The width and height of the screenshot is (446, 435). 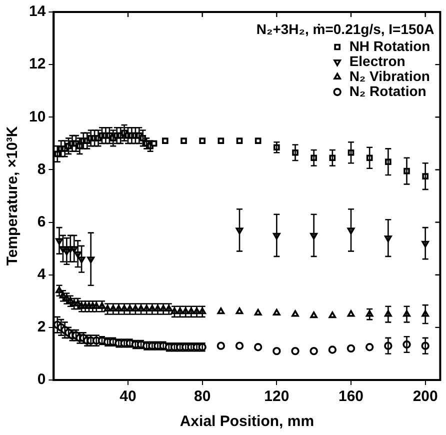 What do you see at coordinates (277, 397) in the screenshot?
I see `x-tick-label: 120` at bounding box center [277, 397].